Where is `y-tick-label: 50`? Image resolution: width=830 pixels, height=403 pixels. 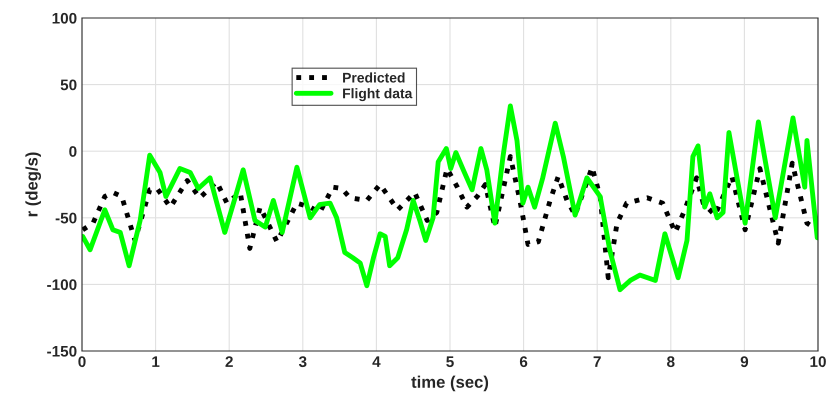 y-tick-label: 50 is located at coordinates (68, 84).